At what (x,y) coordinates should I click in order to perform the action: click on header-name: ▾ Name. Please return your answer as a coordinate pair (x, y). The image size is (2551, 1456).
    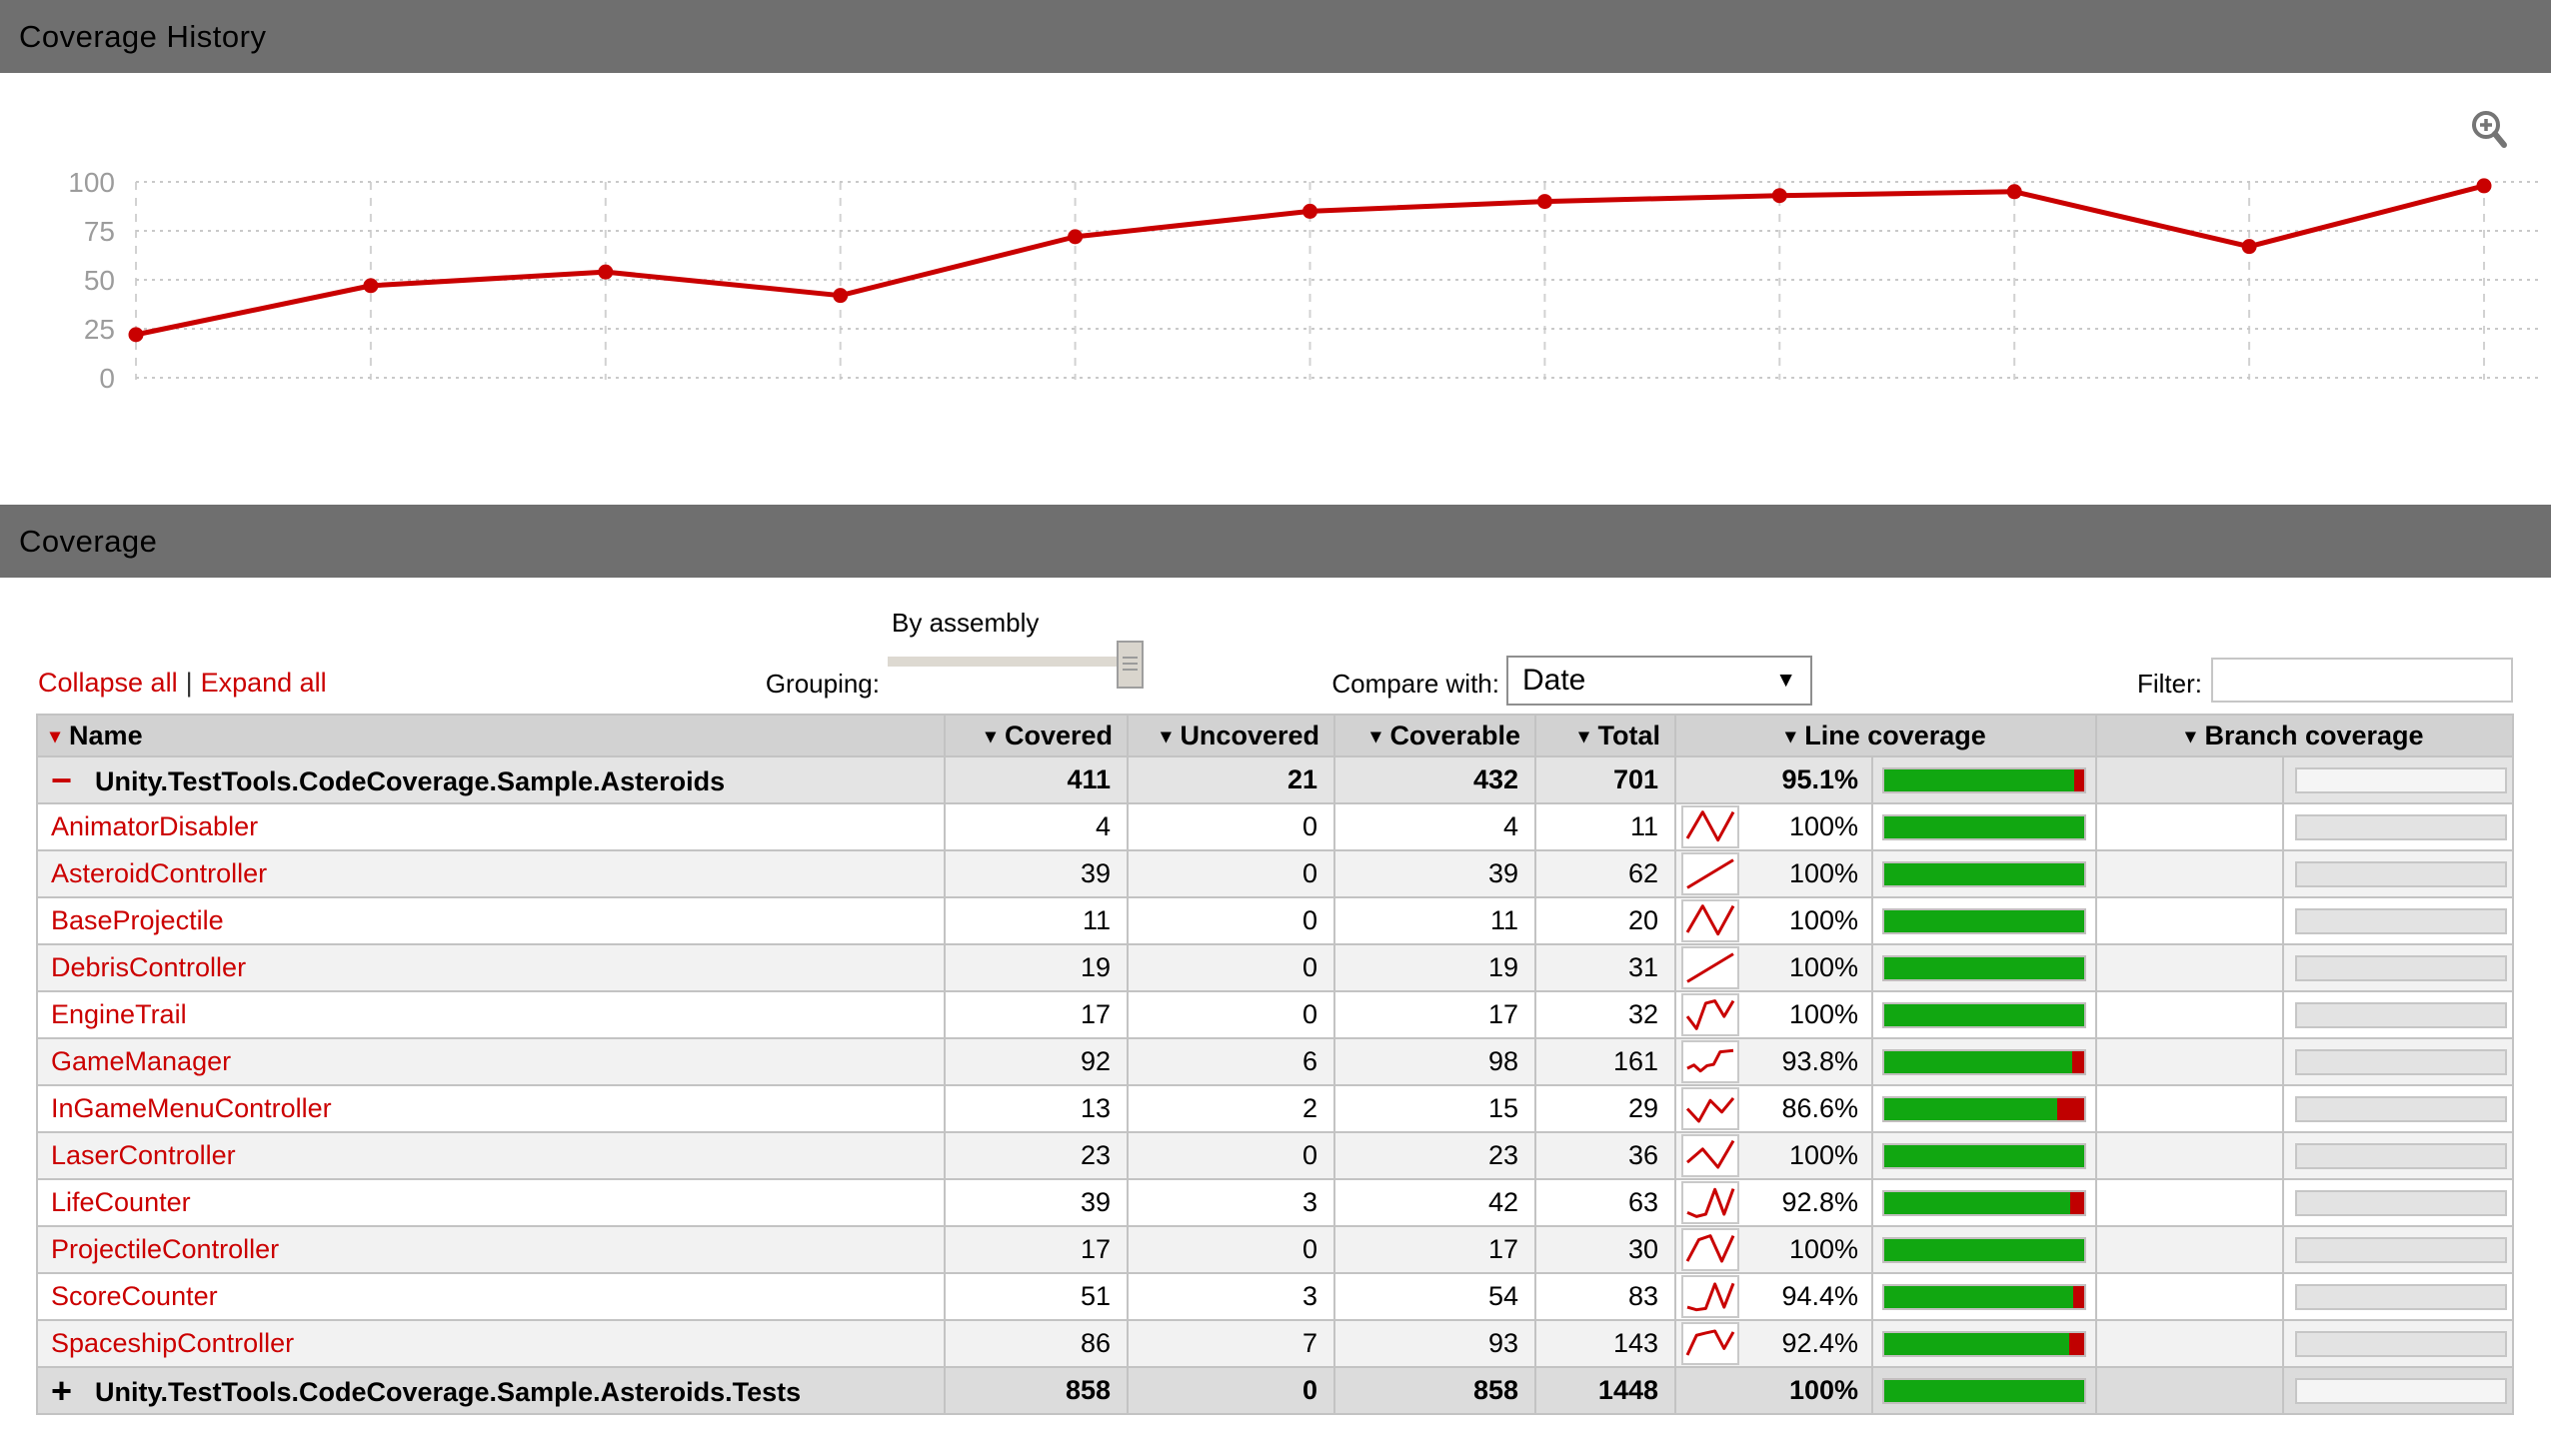
    Looking at the image, I should click on (491, 736).